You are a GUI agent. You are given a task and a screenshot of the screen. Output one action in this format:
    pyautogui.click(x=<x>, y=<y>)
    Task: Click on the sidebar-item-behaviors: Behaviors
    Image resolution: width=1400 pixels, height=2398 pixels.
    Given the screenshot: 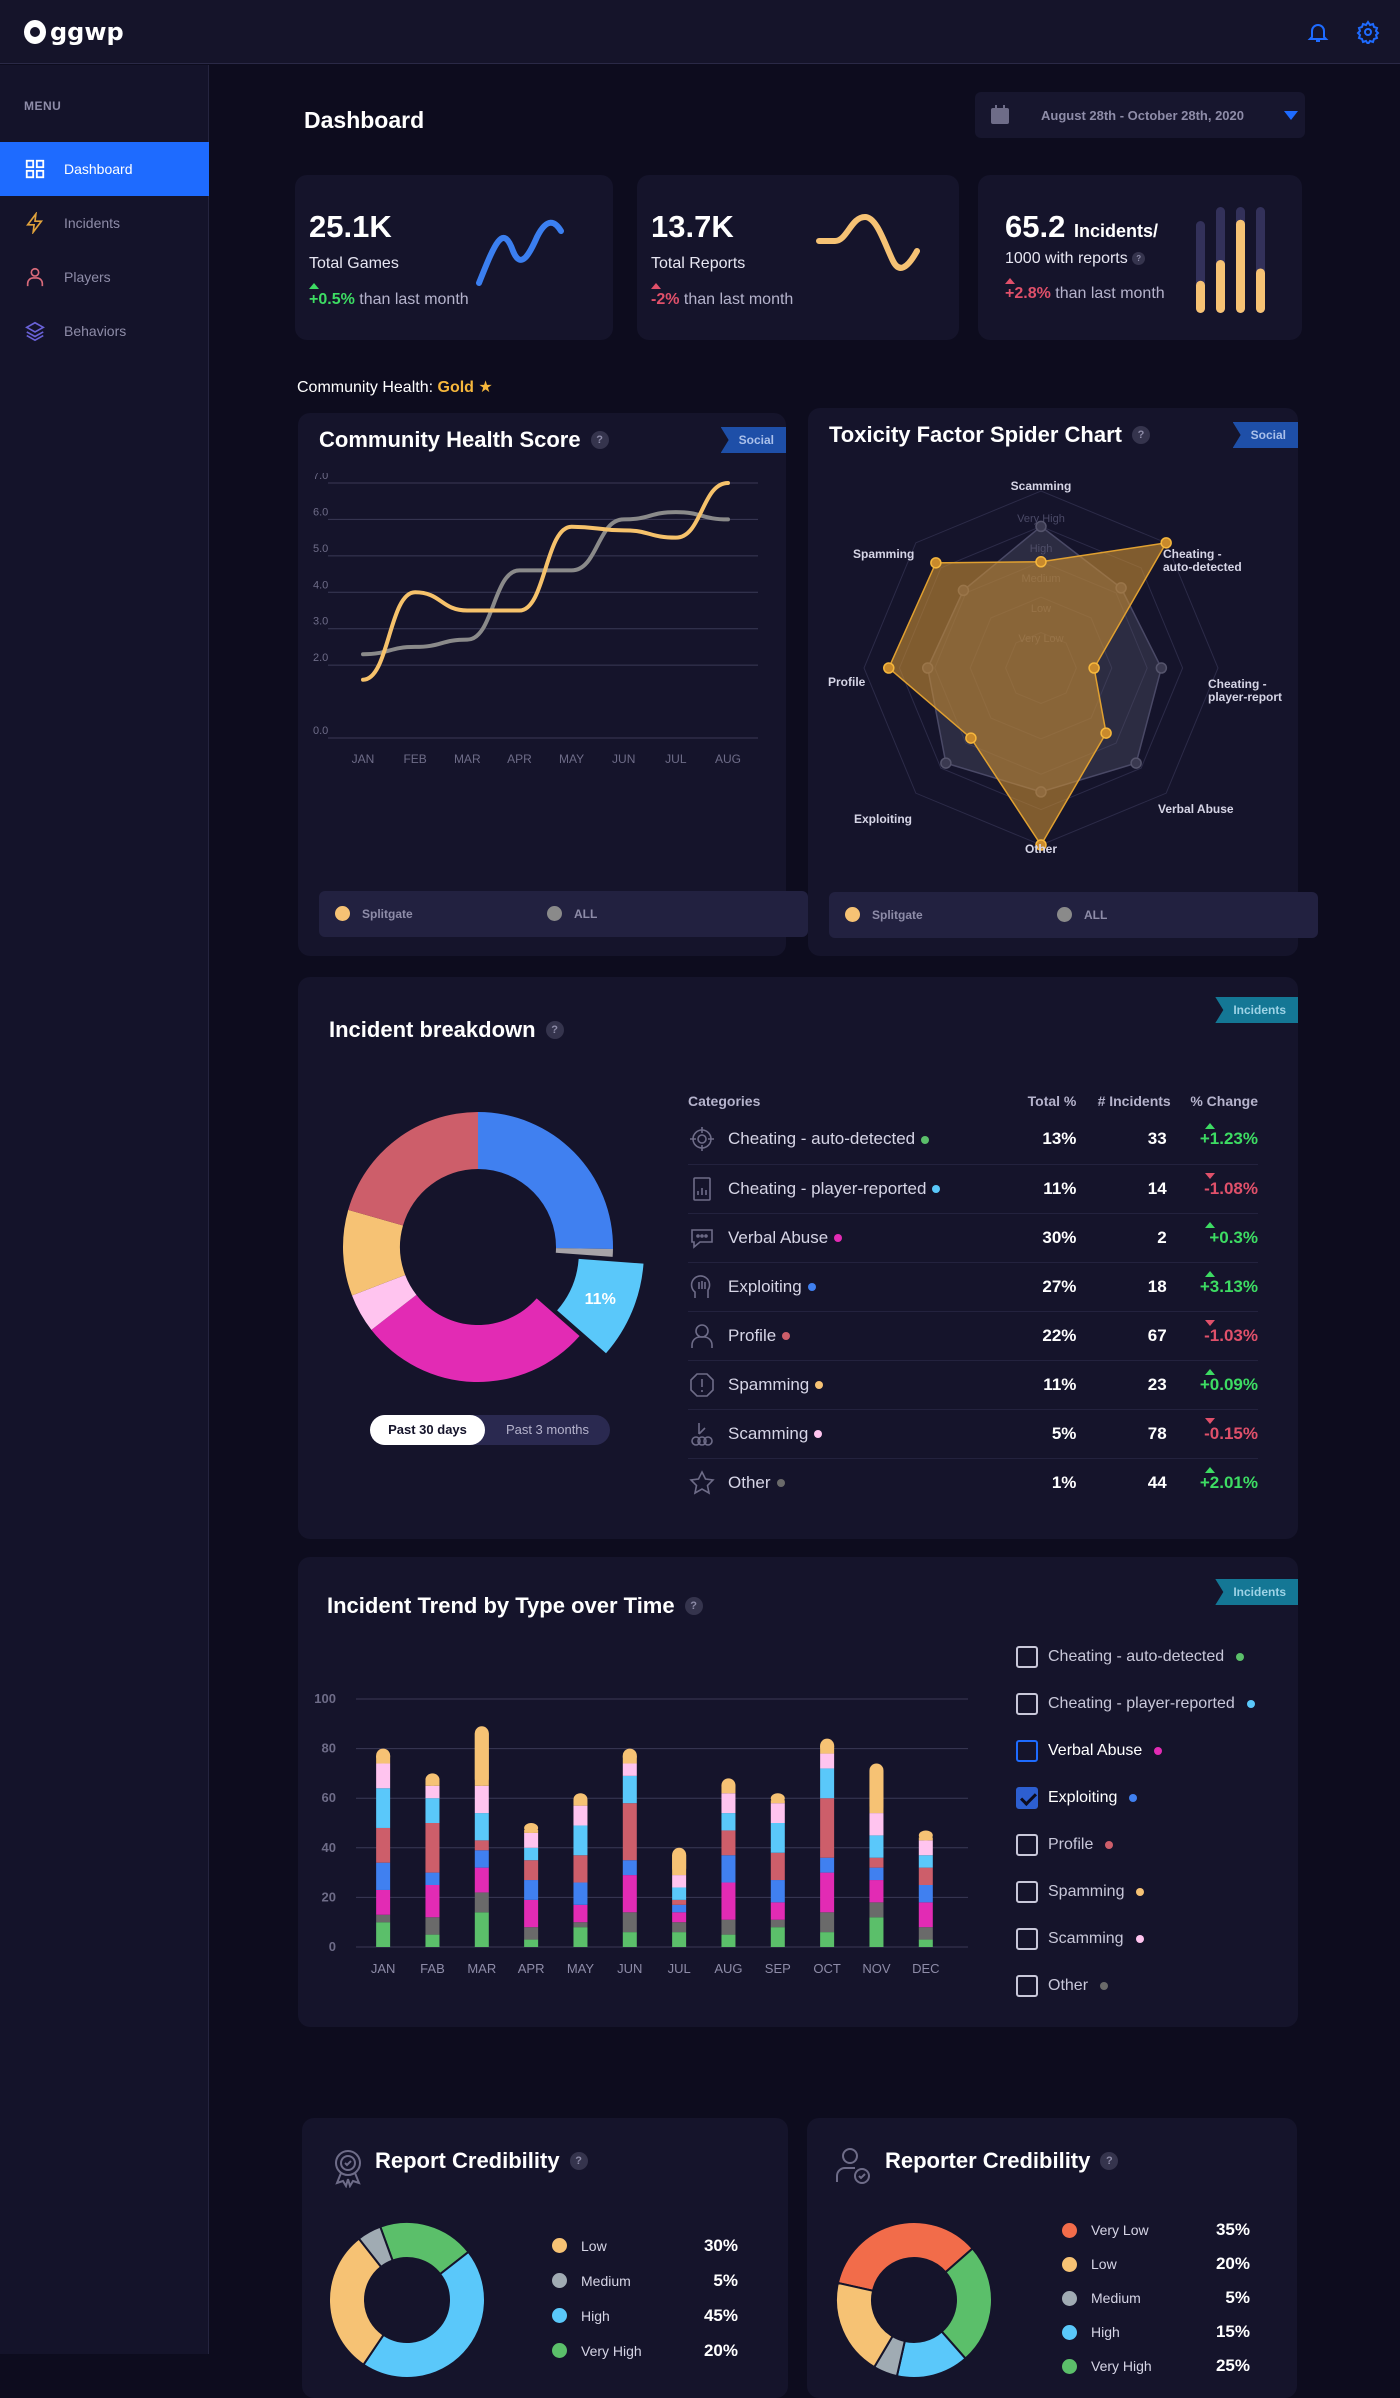 What is the action you would take?
    pyautogui.click(x=104, y=331)
    